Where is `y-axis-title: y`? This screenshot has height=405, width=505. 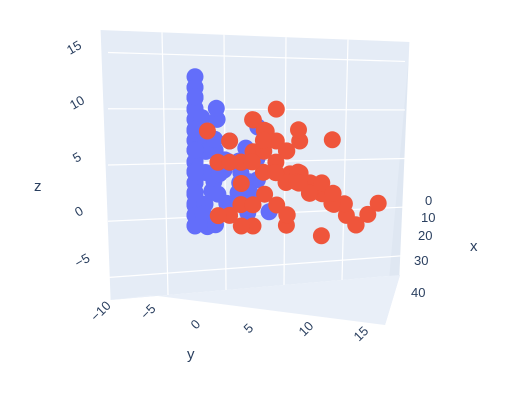
y-axis-title: y is located at coordinates (191, 354).